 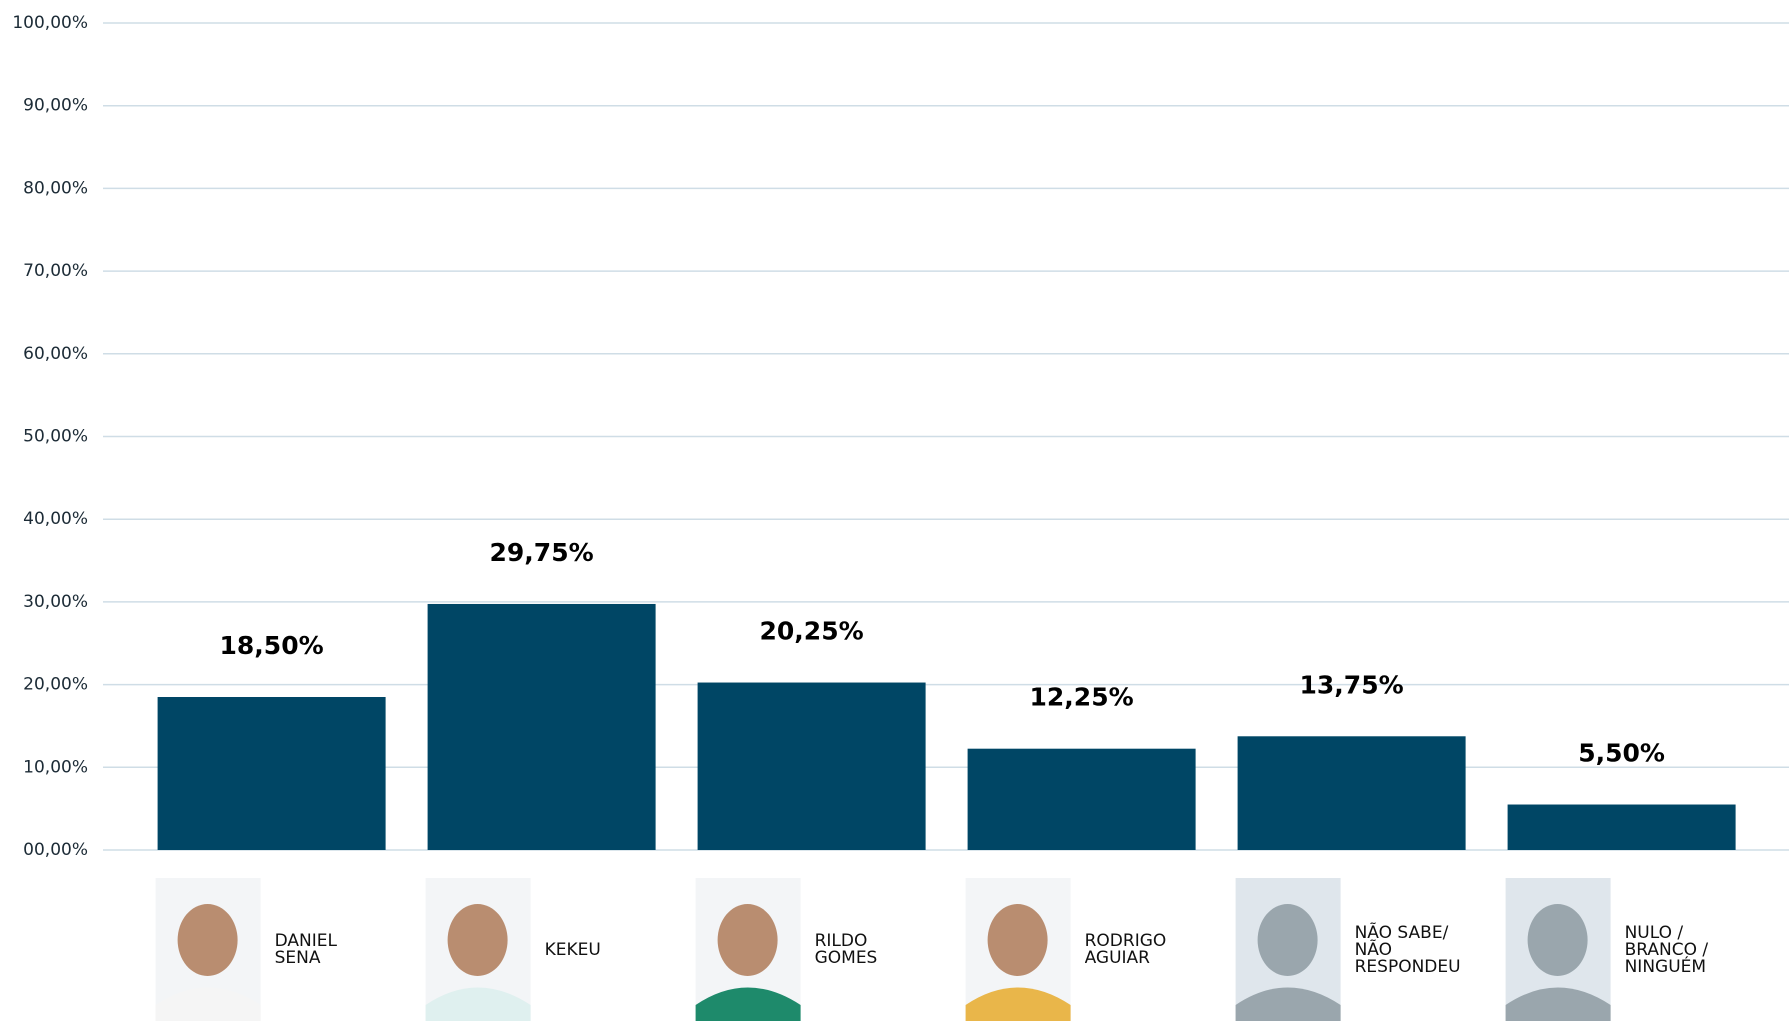 What do you see at coordinates (55, 519) in the screenshot?
I see `y-tick-label: 40,00%` at bounding box center [55, 519].